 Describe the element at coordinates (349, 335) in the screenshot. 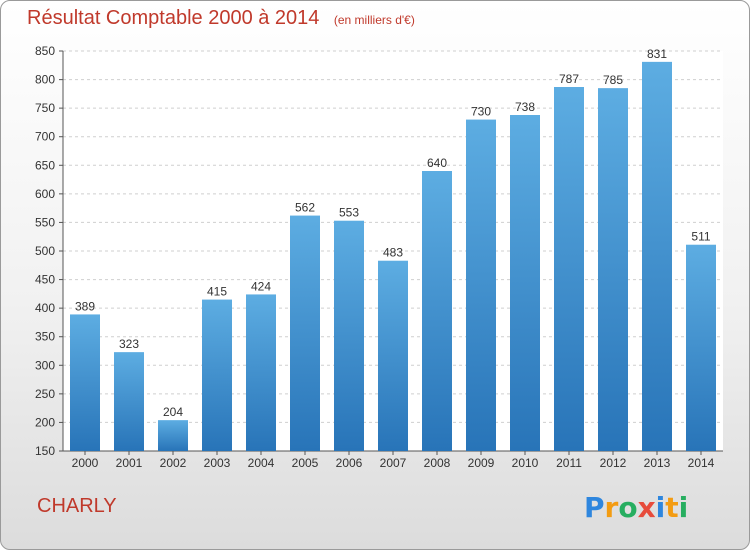

I see `bar-2006` at that location.